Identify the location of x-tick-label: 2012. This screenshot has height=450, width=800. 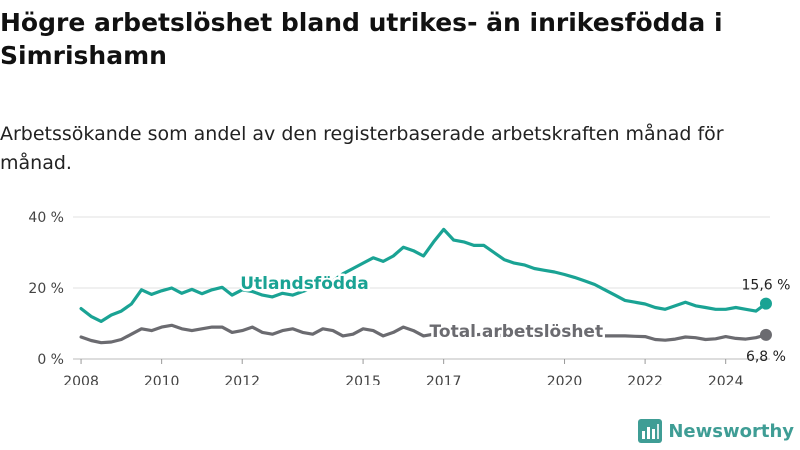
(242, 379).